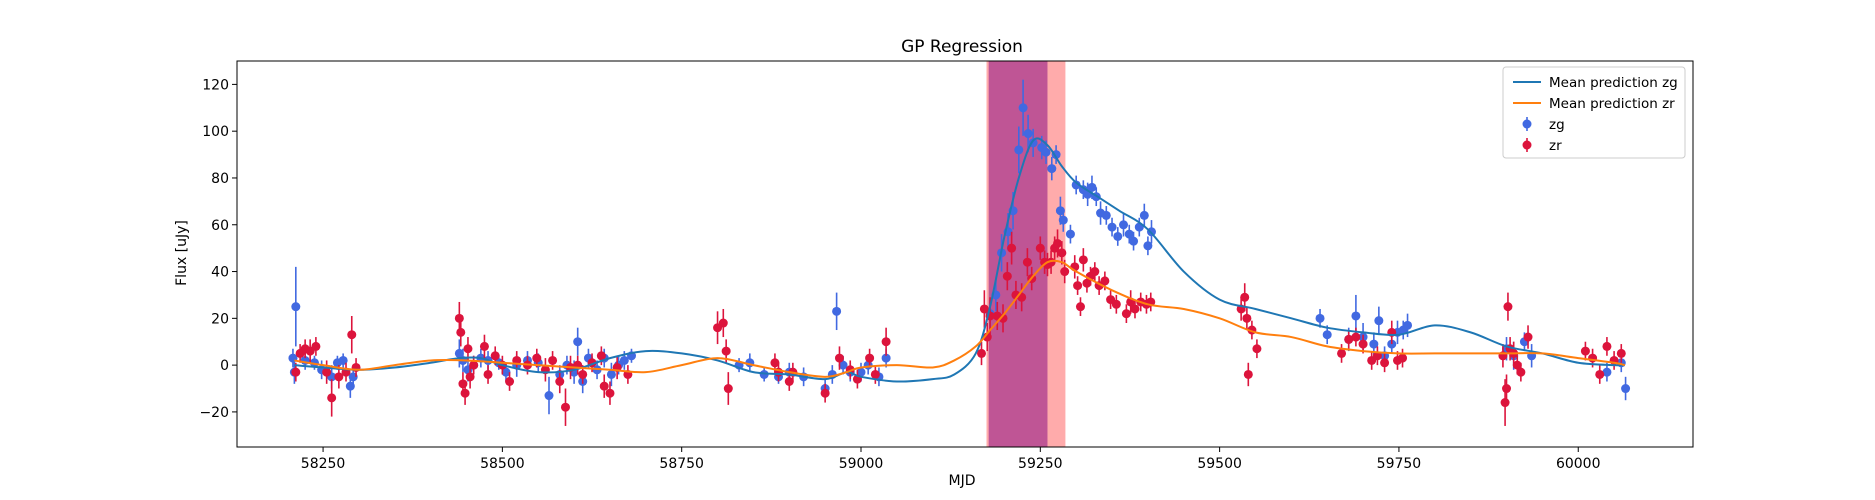 This screenshot has width=1875, height=500. What do you see at coordinates (220, 226) in the screenshot?
I see `y-tick-label-60: 60` at bounding box center [220, 226].